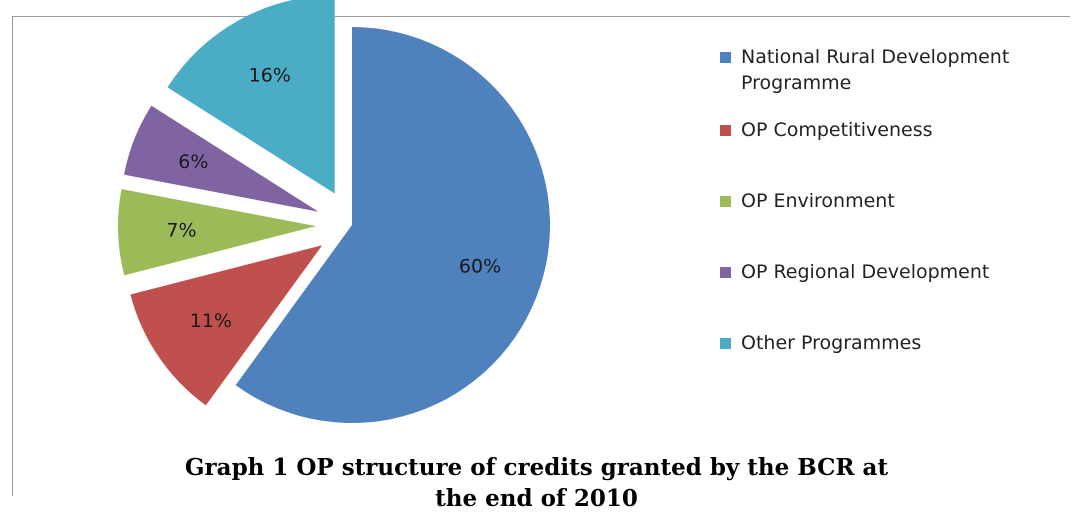 The height and width of the screenshot is (518, 1073). Describe the element at coordinates (875, 70) in the screenshot. I see `legend-label-national-rural: National Rural Development Programme` at that location.